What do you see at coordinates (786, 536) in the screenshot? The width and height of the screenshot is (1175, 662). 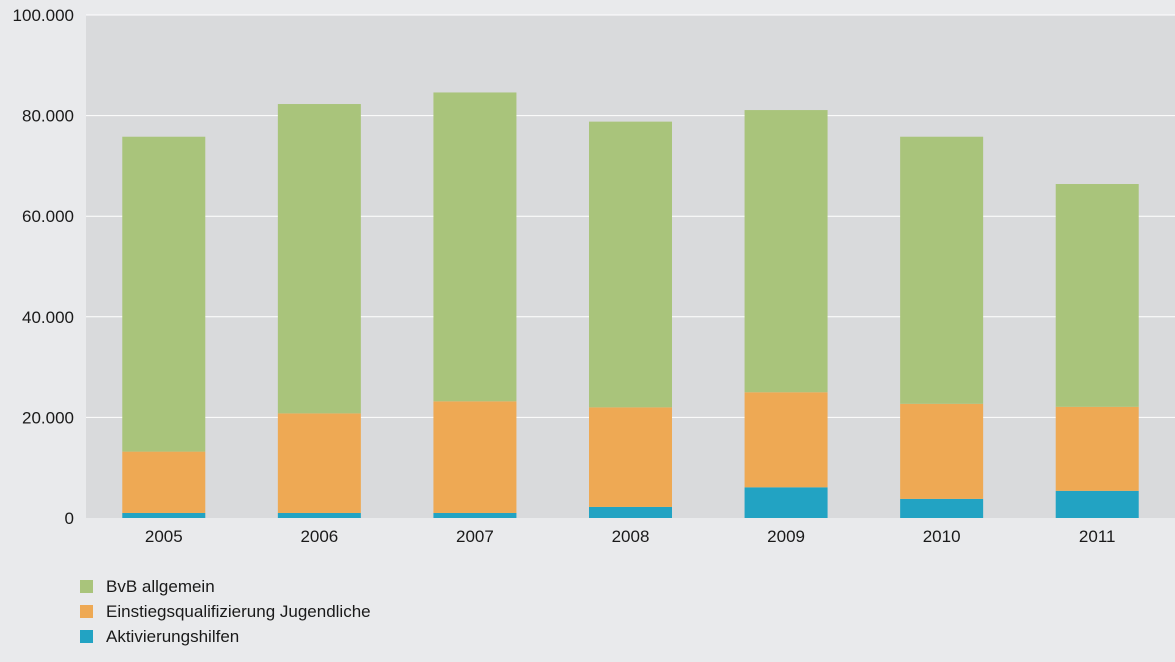 I see `x-tick-label: 2009` at bounding box center [786, 536].